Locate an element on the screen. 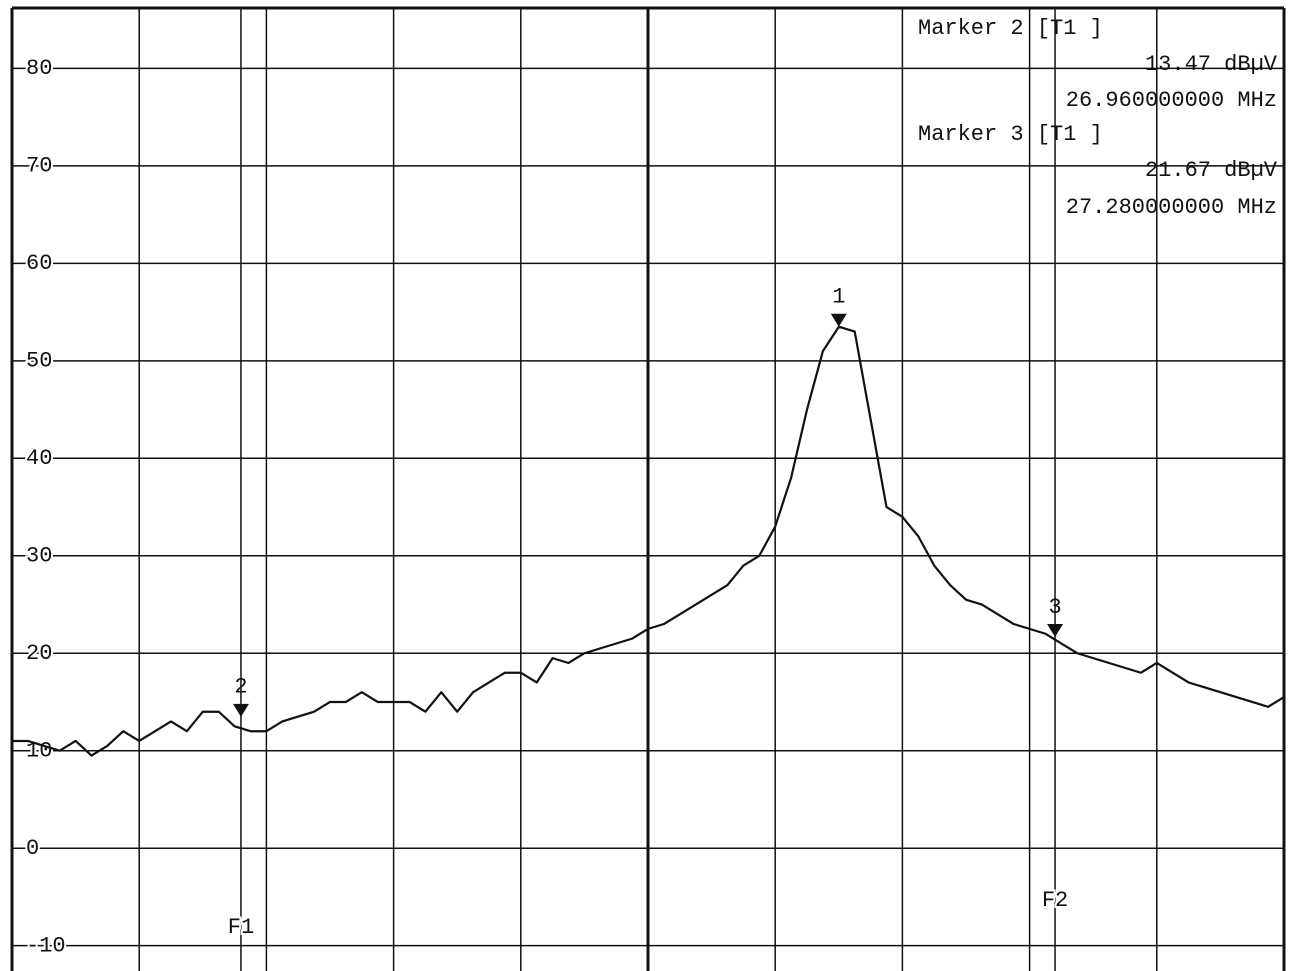  frequency-label: F2 is located at coordinates (1055, 900).